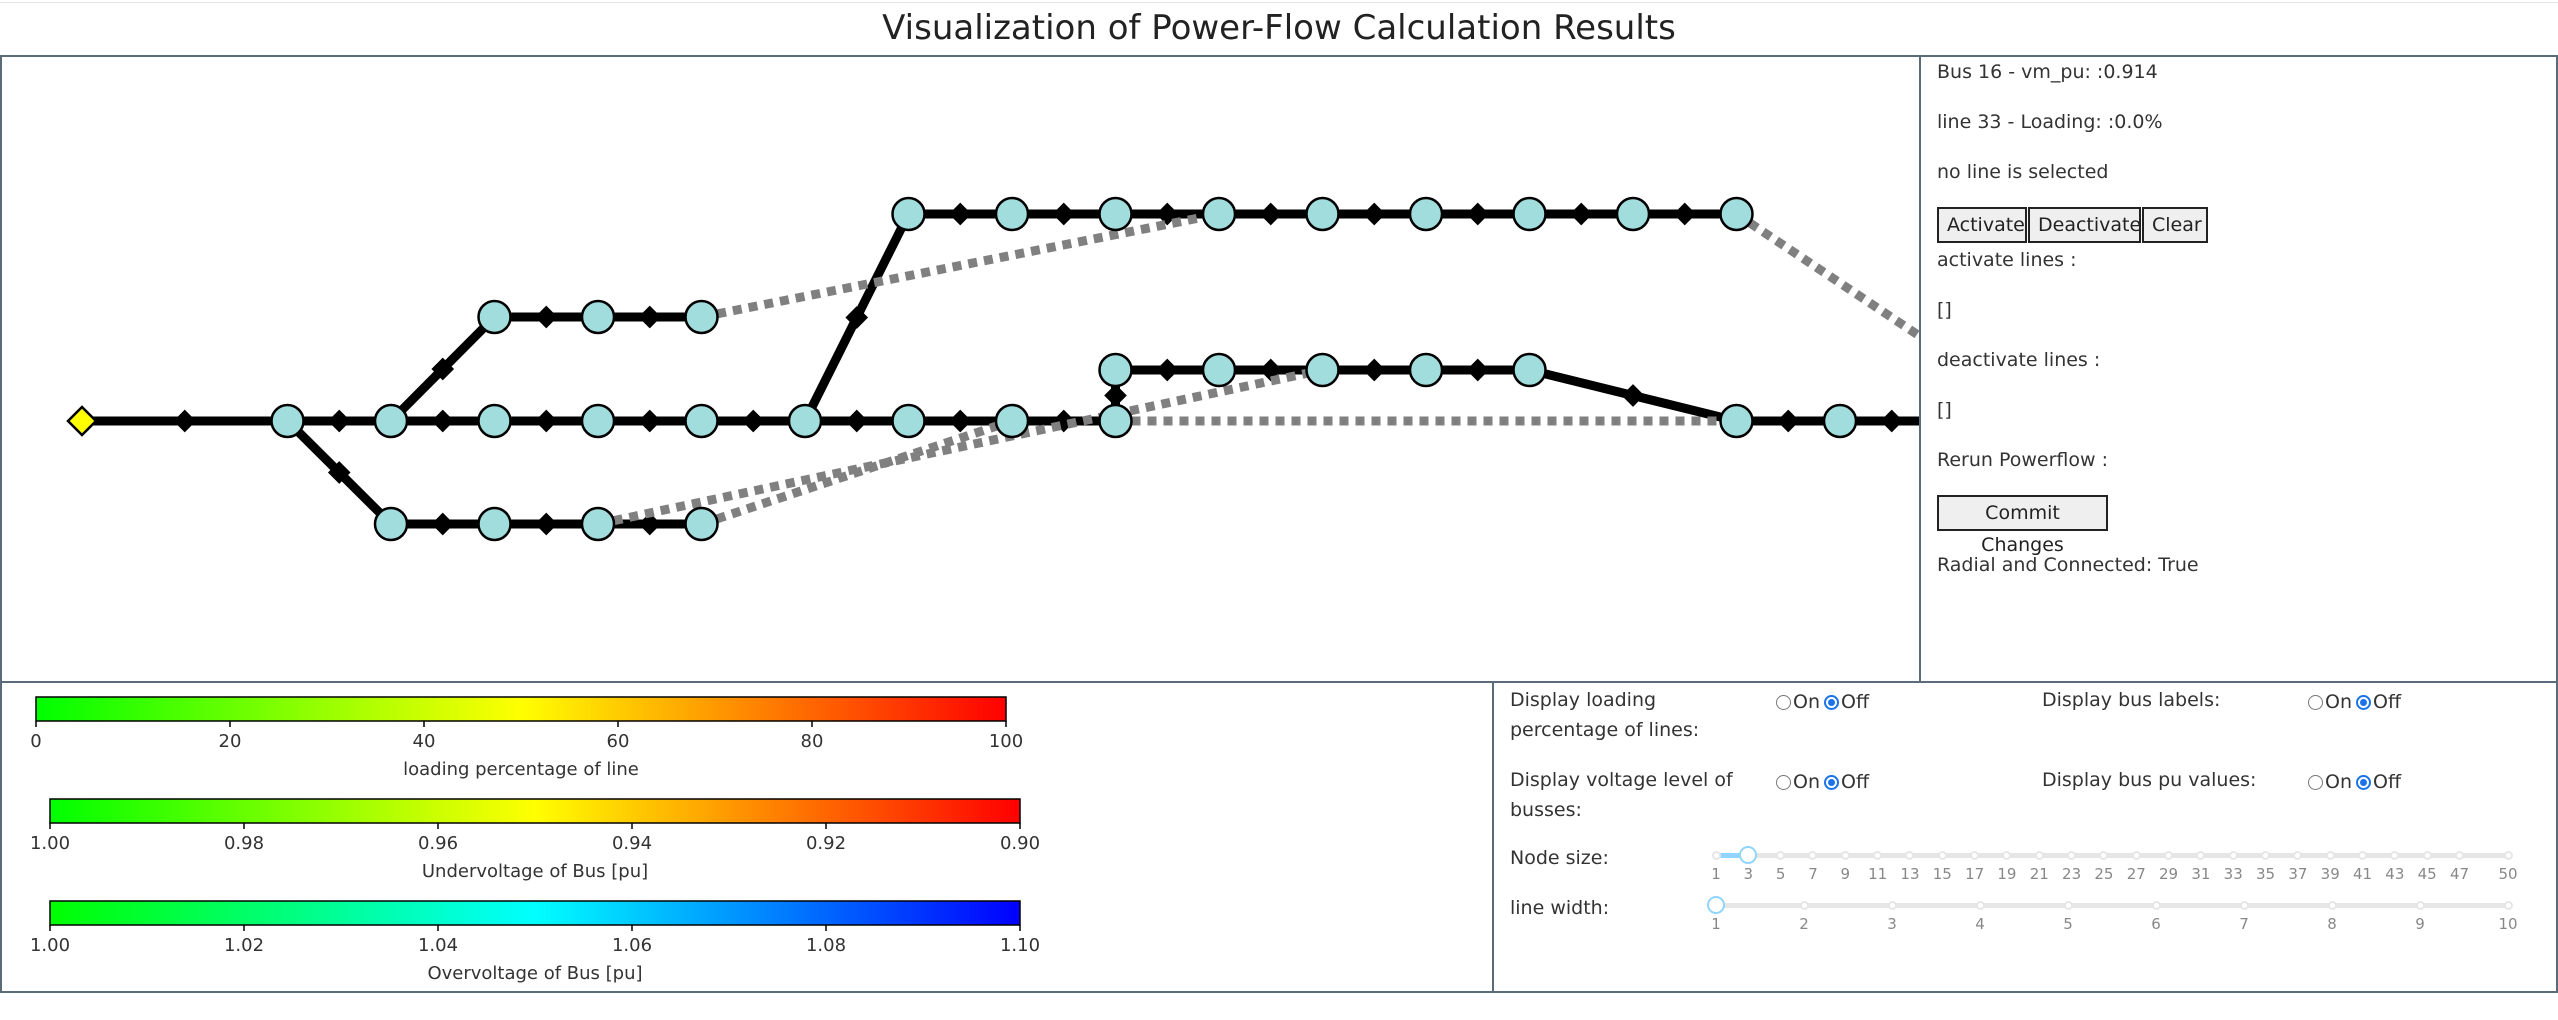 Image resolution: width=2558 pixels, height=1020 pixels. Describe the element at coordinates (244, 945) in the screenshot. I see `overvoltage-tick-label: 1.02` at that location.